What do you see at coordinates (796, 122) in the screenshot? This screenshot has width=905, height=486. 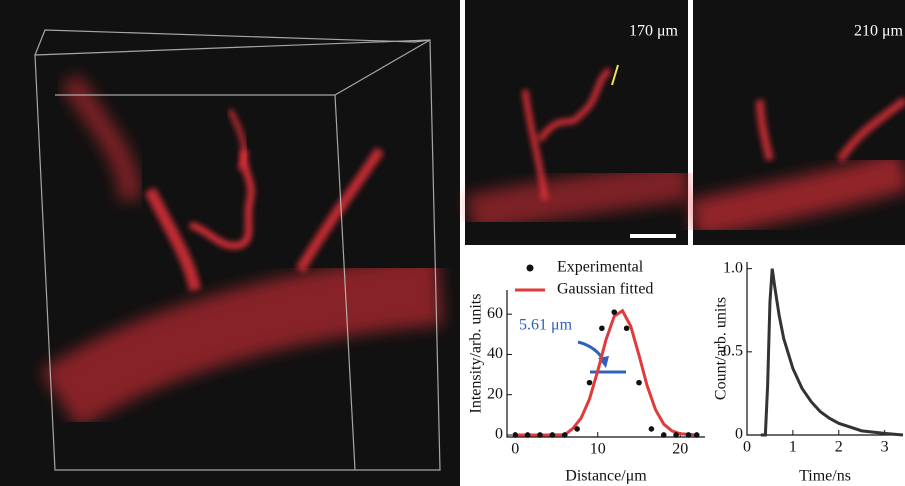 I see `depth-image: 210 μm` at bounding box center [796, 122].